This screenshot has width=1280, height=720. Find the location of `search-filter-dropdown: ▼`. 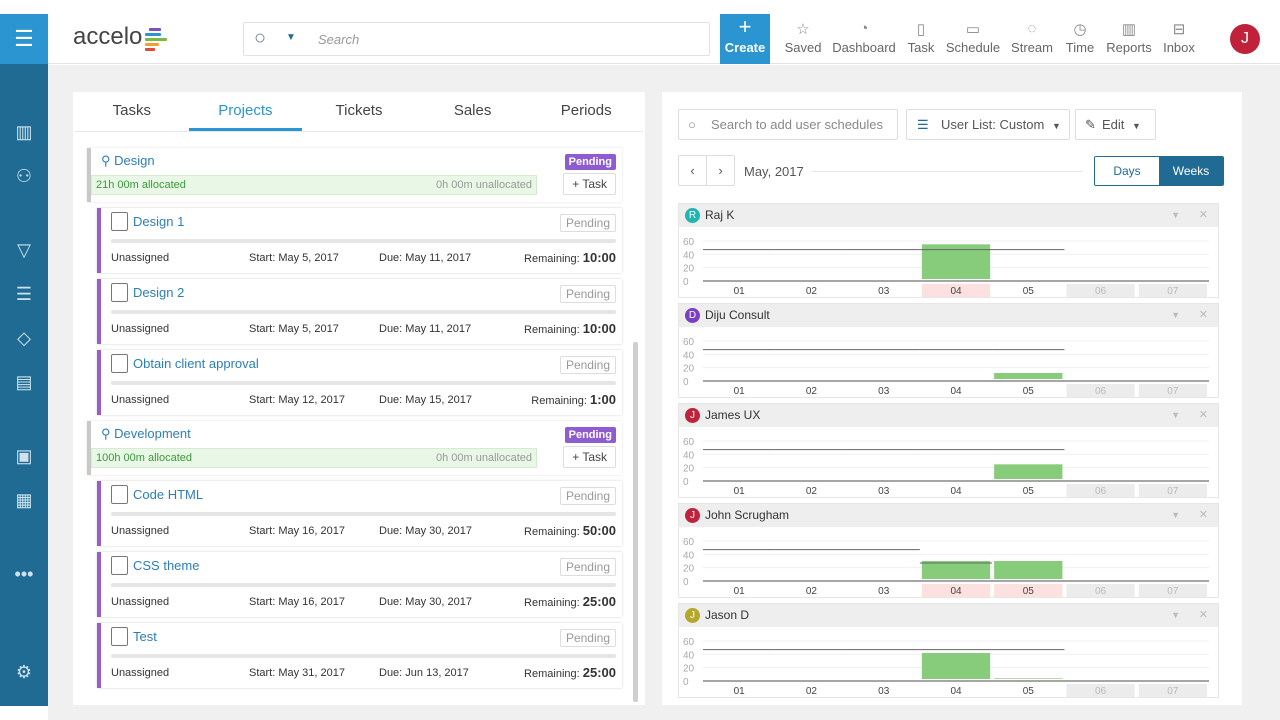

search-filter-dropdown: ▼ is located at coordinates (291, 37).